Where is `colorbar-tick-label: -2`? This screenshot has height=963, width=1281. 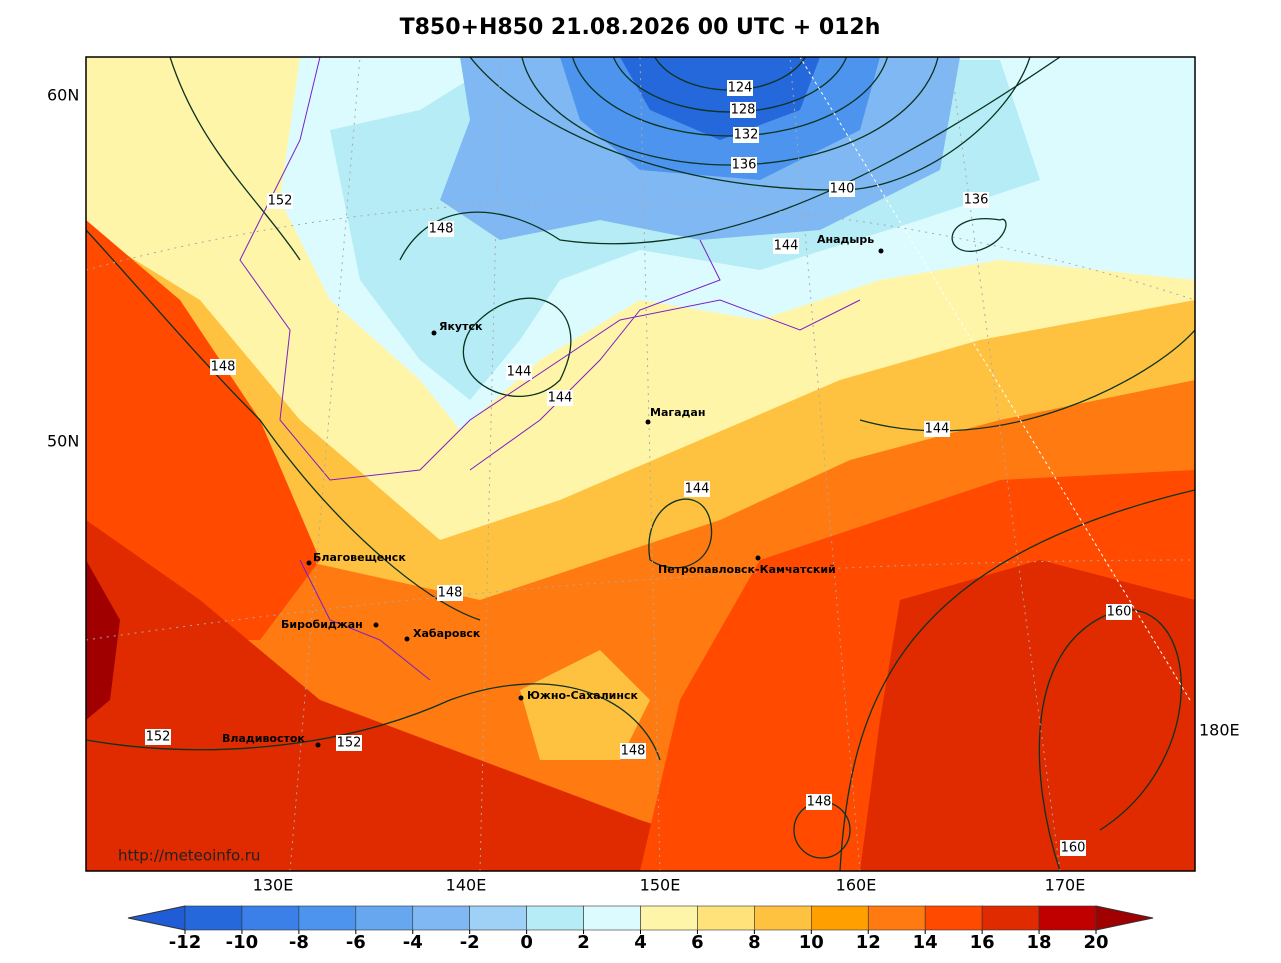
colorbar-tick-label: -2 is located at coordinates (470, 942).